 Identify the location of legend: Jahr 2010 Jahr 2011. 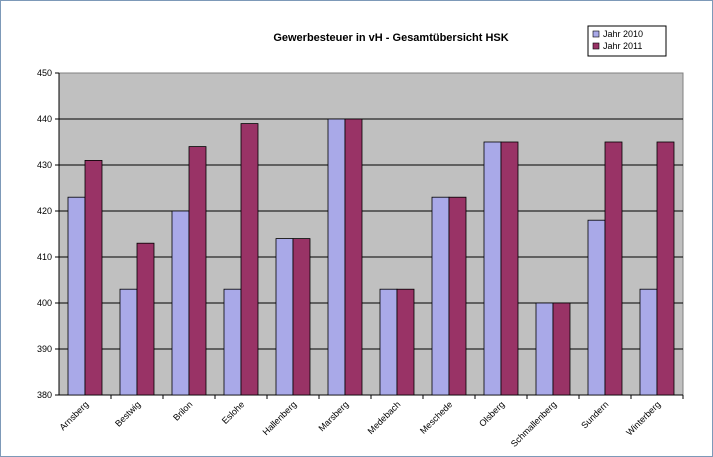
(627, 41).